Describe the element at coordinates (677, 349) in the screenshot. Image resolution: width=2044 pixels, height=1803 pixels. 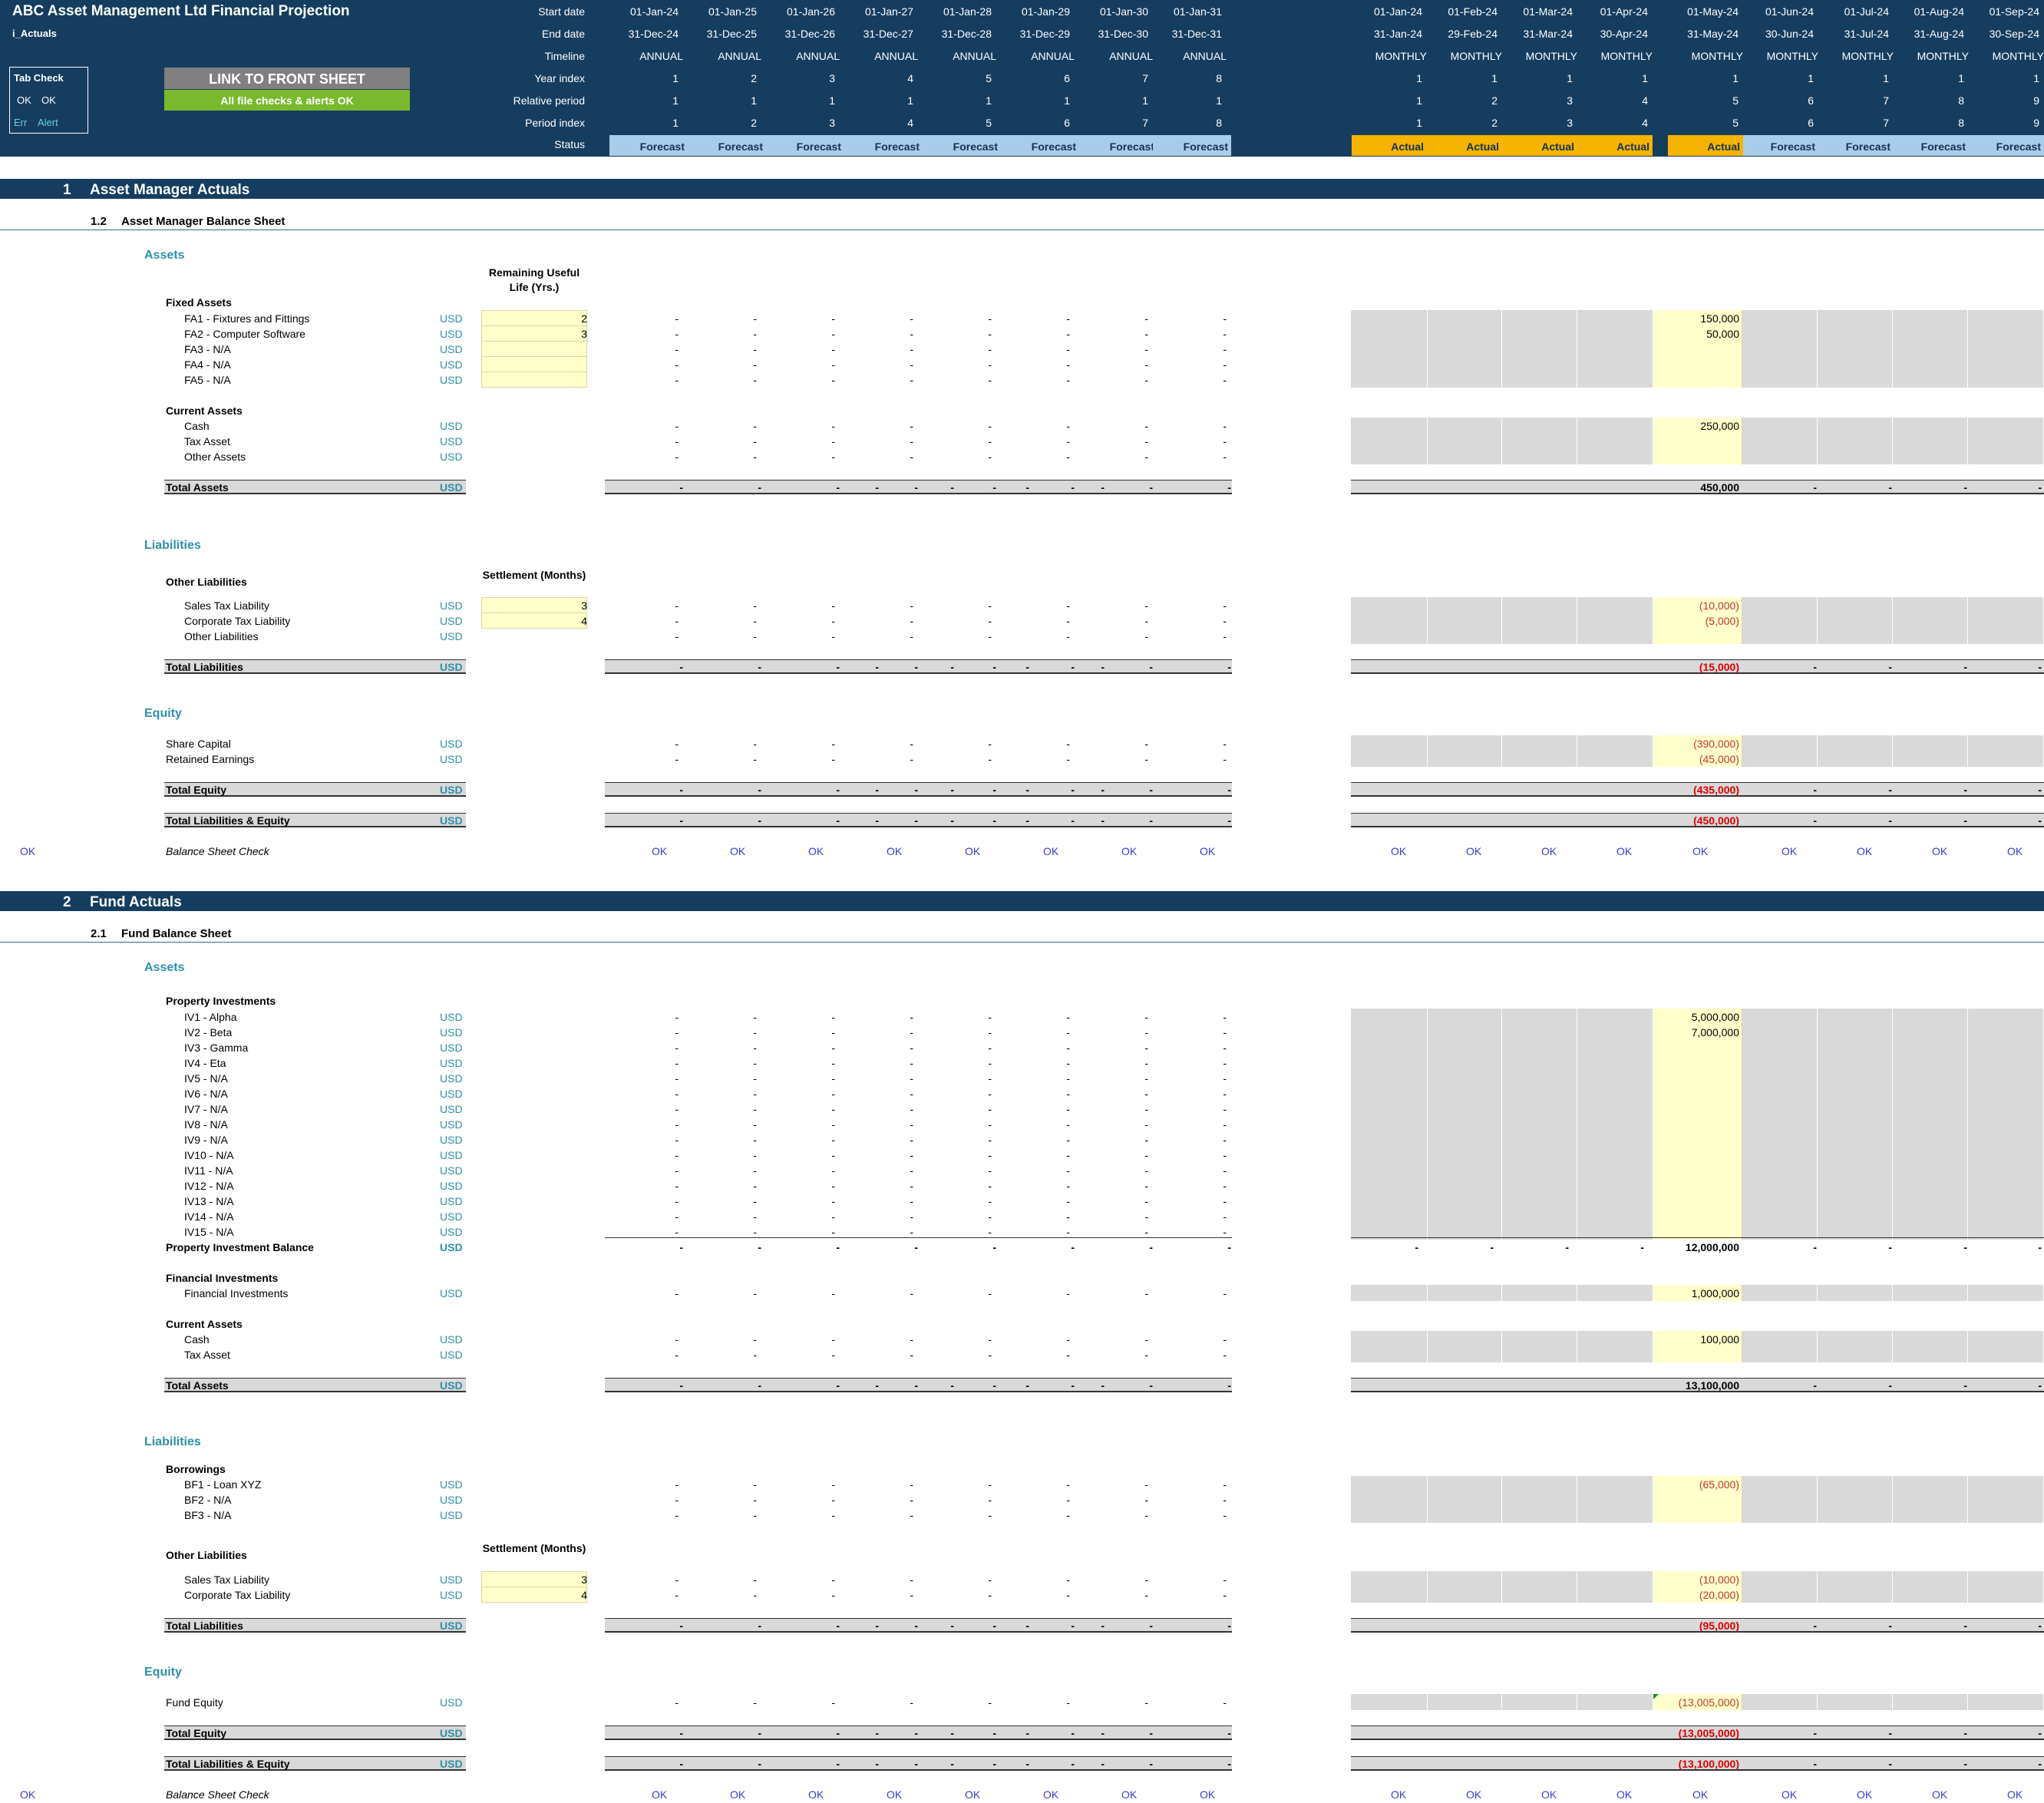
I see `annual-fa3-0: -` at that location.